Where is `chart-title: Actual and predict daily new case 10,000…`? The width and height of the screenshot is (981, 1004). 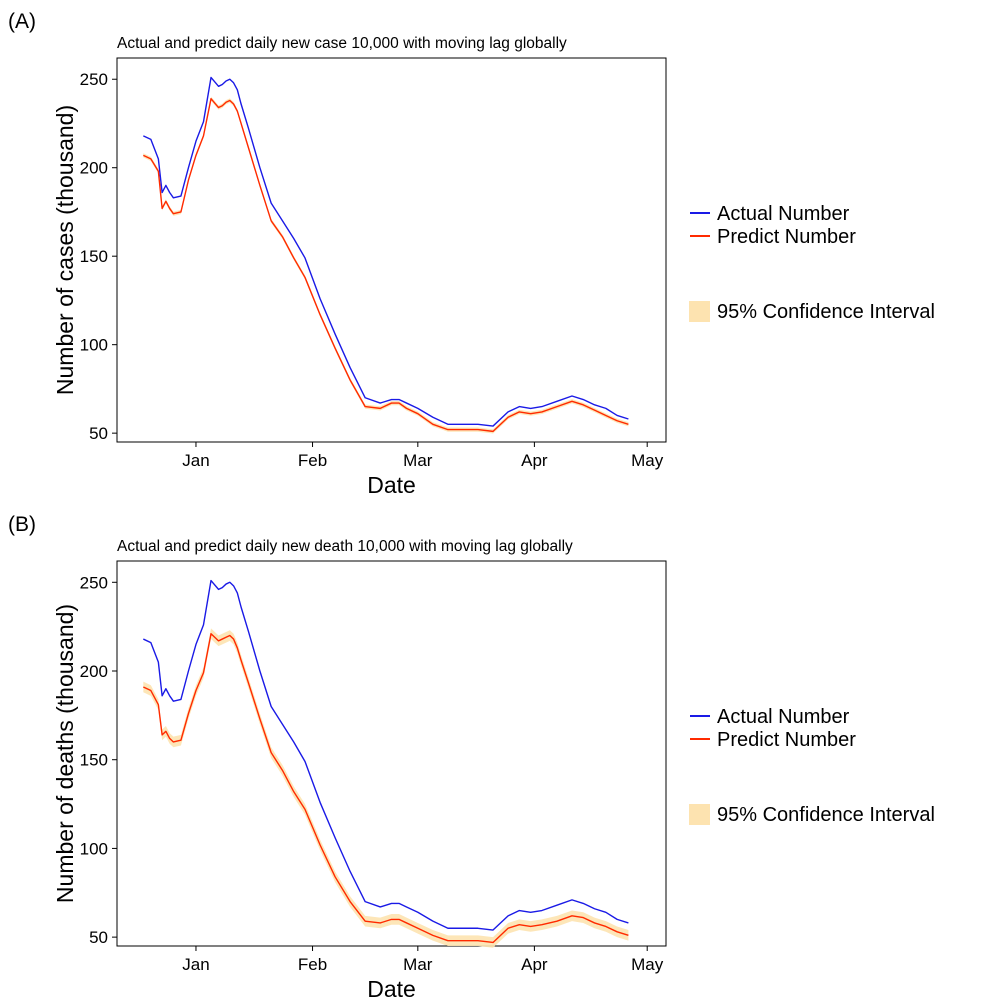 chart-title: Actual and predict daily new case 10,000… is located at coordinates (342, 43).